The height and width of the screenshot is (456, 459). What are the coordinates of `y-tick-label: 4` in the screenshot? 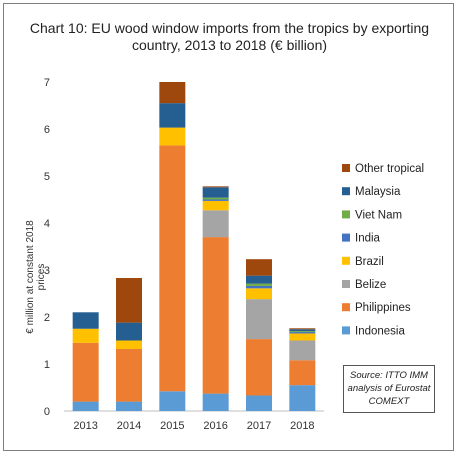 It's located at (47, 224).